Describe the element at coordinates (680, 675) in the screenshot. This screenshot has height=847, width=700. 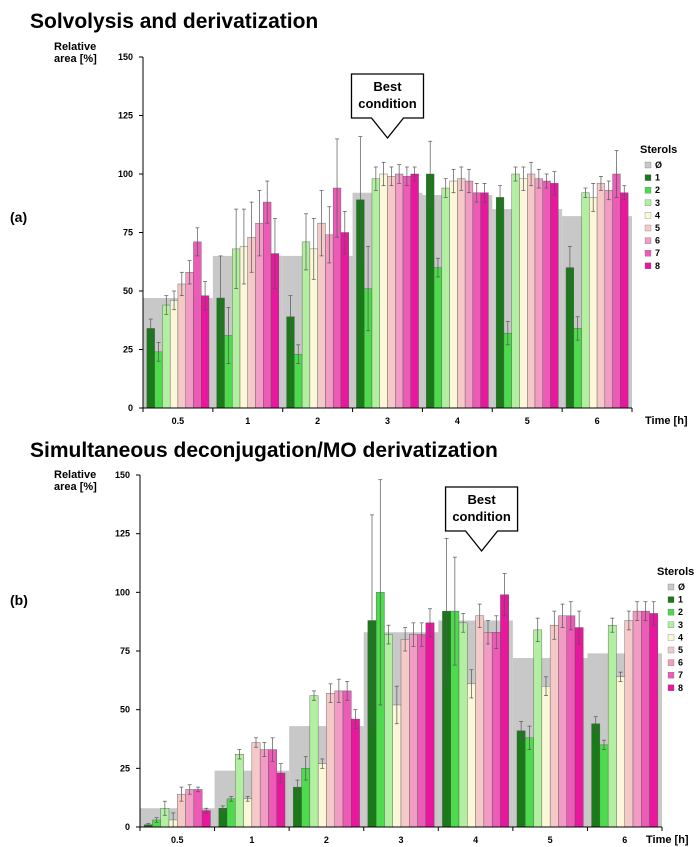
I see `legend-label: 7` at that location.